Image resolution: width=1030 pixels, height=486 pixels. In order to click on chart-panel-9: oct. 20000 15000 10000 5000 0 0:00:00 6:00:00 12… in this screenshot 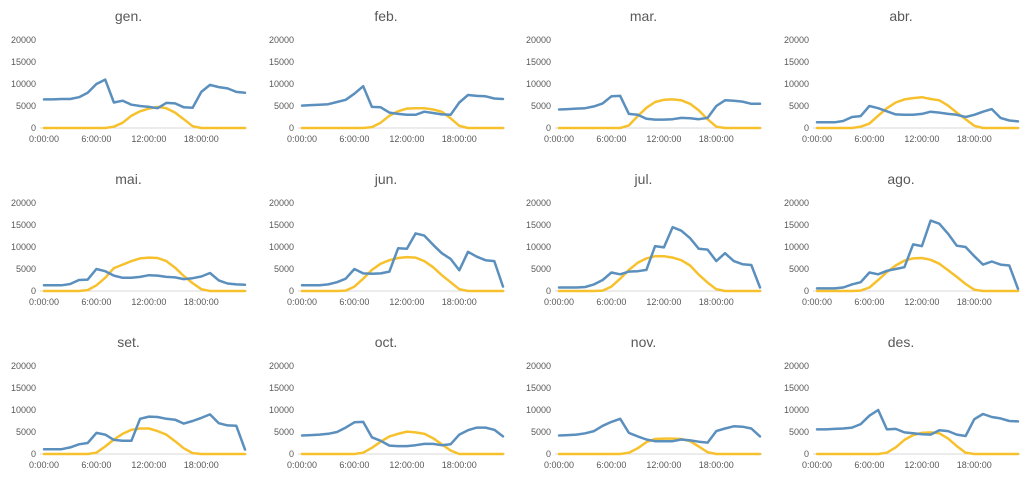, I will do `click(386, 406)`.